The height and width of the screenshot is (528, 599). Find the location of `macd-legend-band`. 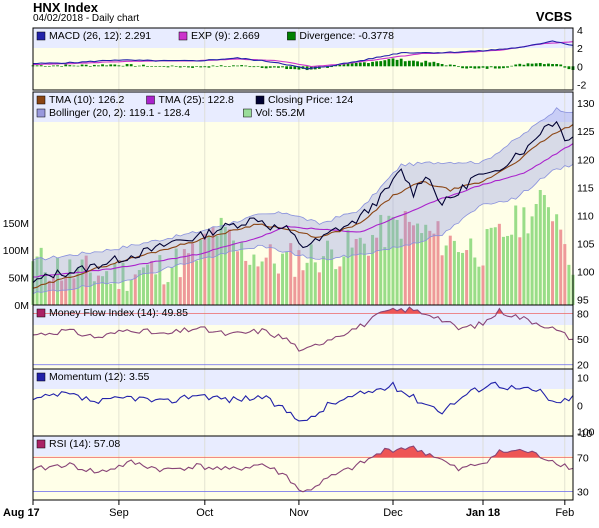

macd-legend-band is located at coordinates (303, 38).